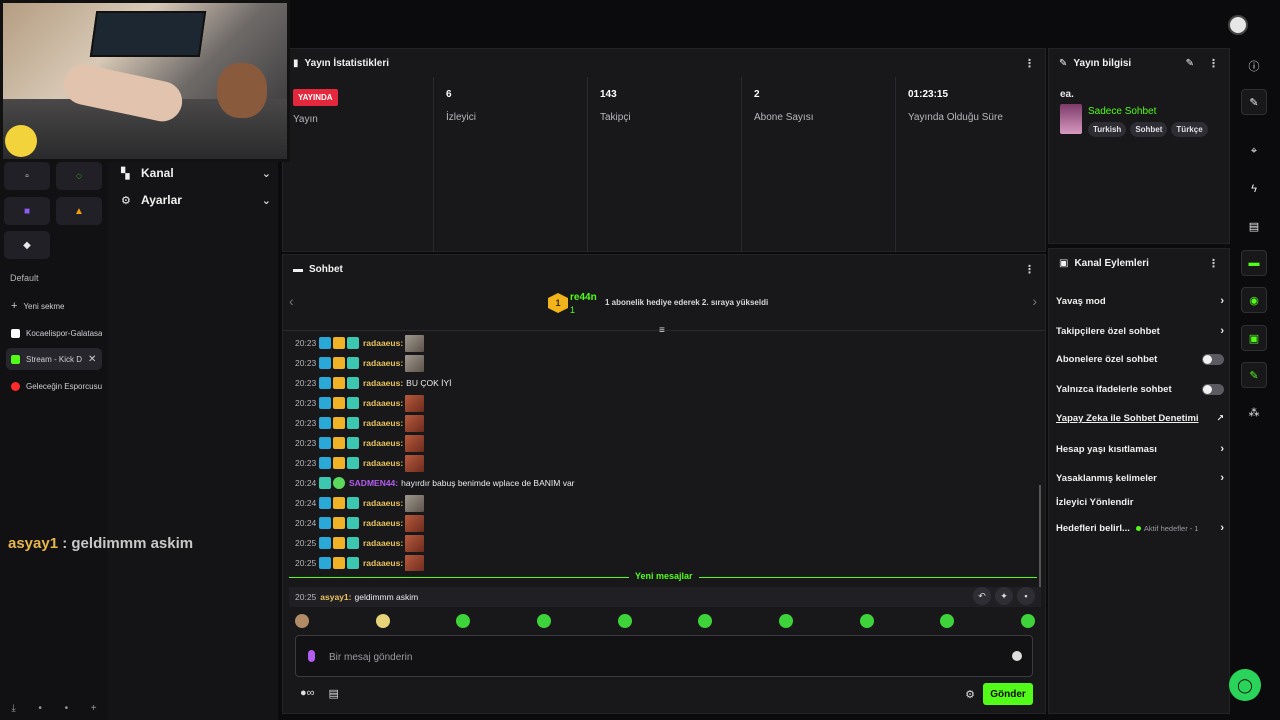  What do you see at coordinates (1189, 129) in the screenshot?
I see `tag: Türkçe` at bounding box center [1189, 129].